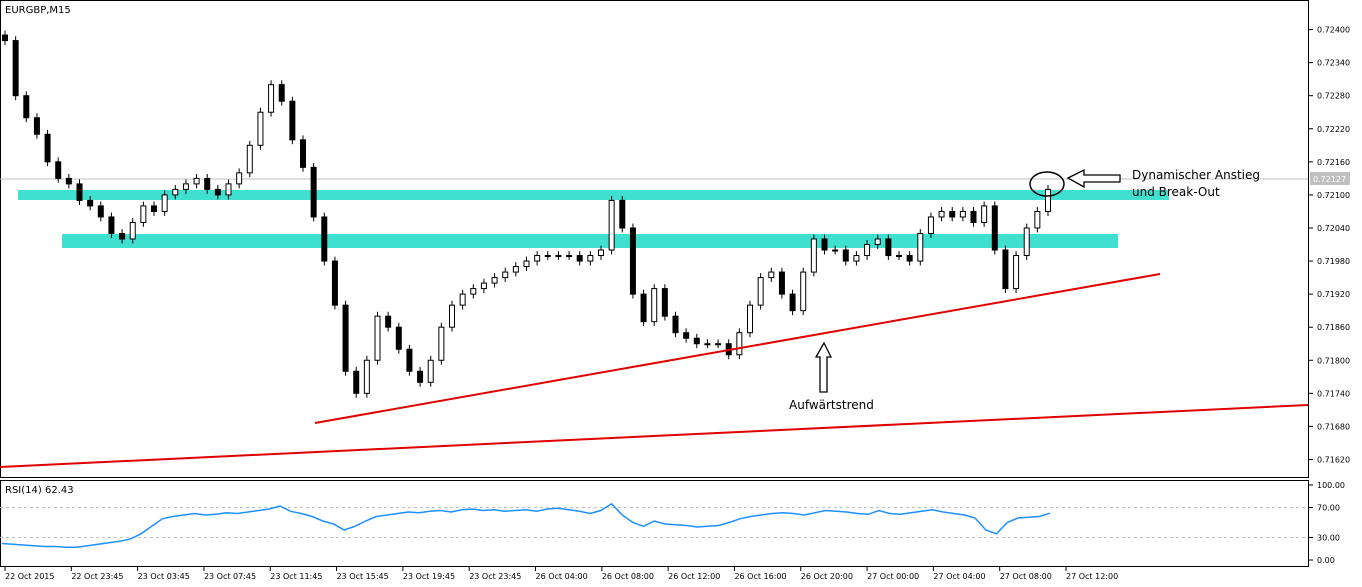 The width and height of the screenshot is (1362, 587). I want to click on uptrend-line-long, so click(654, 436).